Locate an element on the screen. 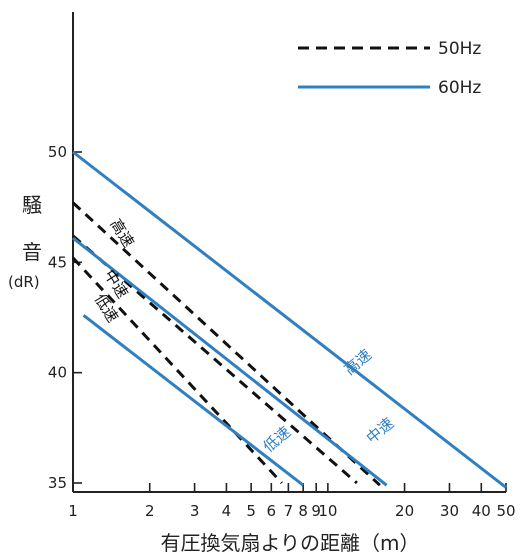 This screenshot has height=558, width=522. x-tick-label: 40 is located at coordinates (481, 511).